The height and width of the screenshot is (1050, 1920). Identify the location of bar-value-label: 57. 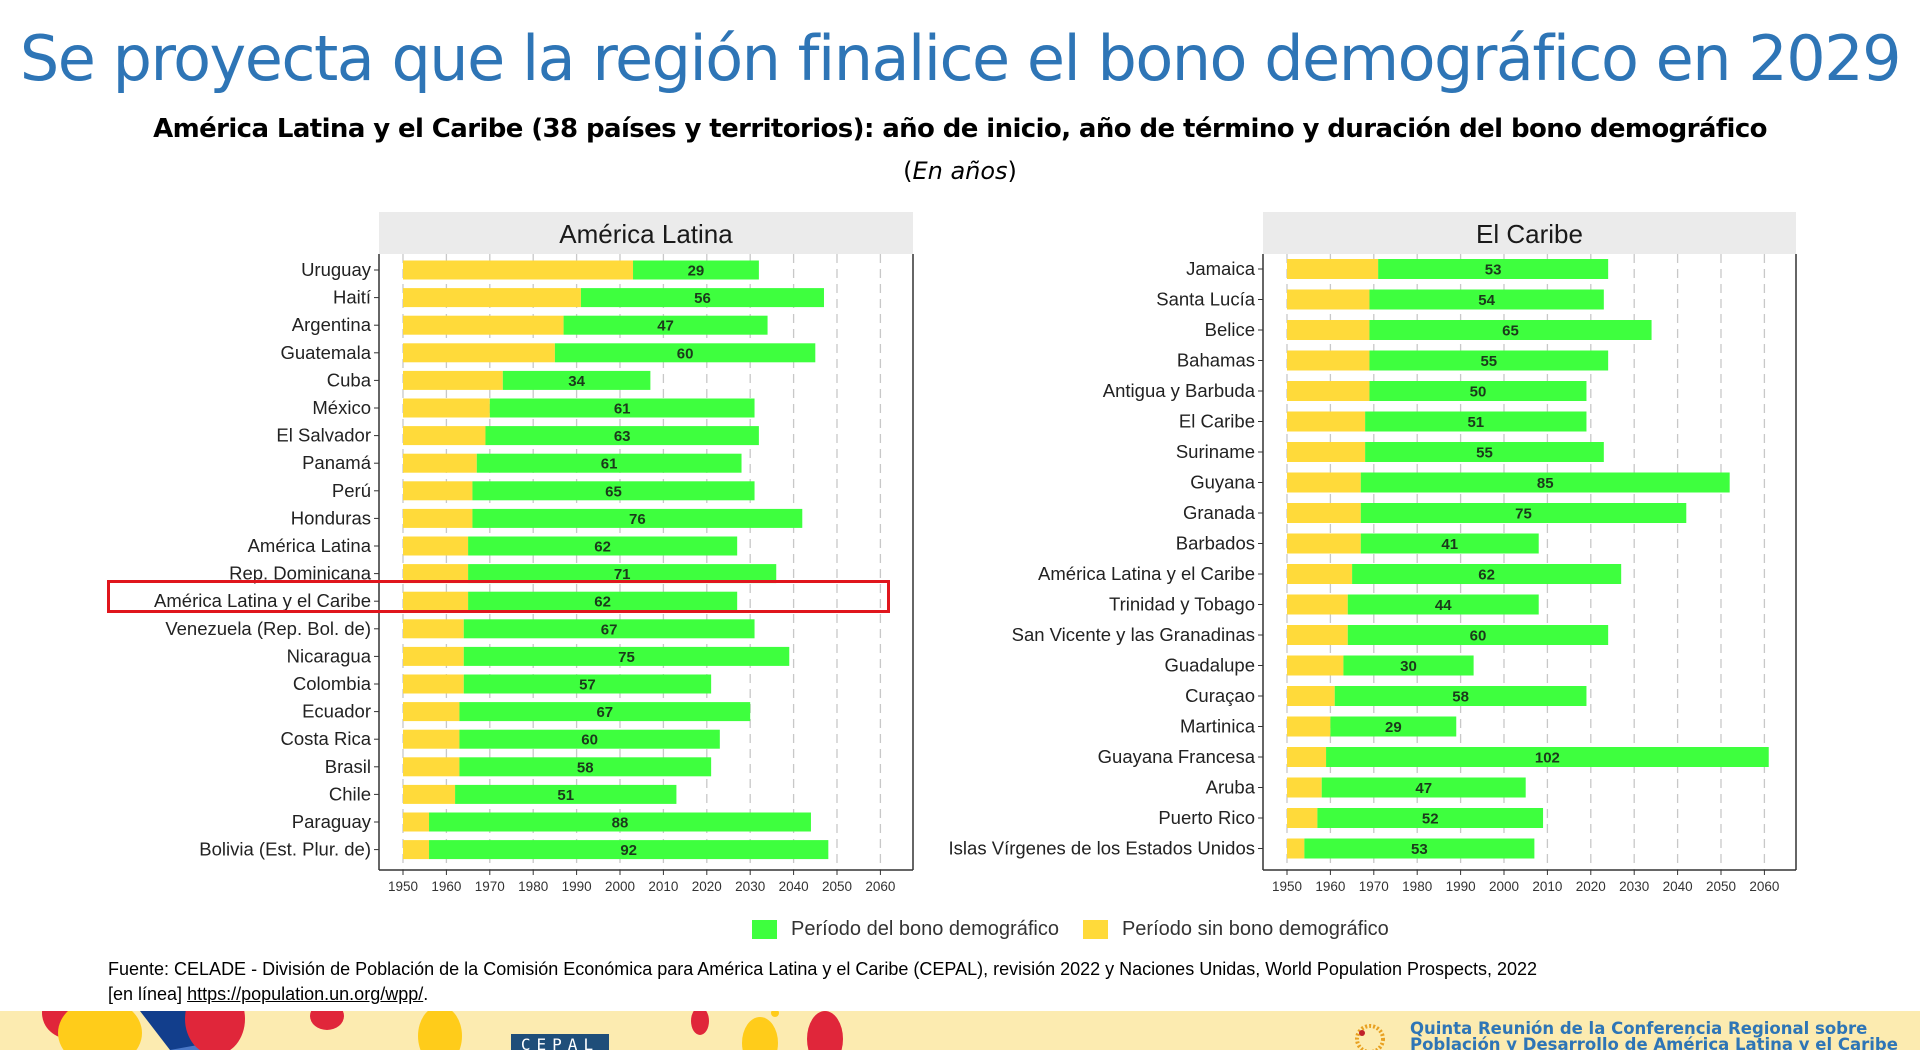
(587, 685).